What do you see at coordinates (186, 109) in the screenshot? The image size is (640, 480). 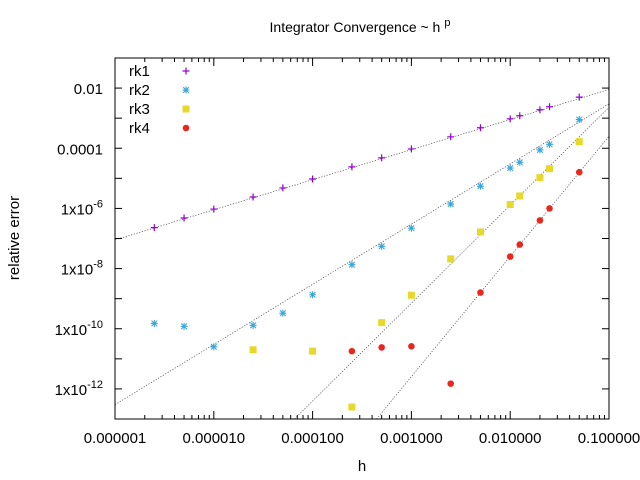 I see `legend-marker-rk3` at bounding box center [186, 109].